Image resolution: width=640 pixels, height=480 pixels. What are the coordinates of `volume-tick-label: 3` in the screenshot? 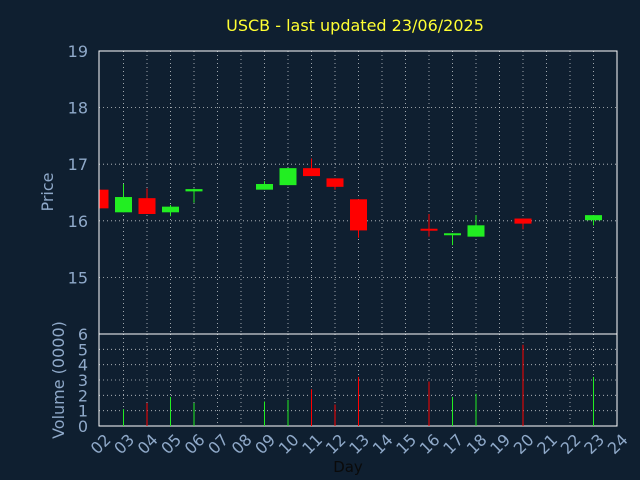 It's located at (83, 380).